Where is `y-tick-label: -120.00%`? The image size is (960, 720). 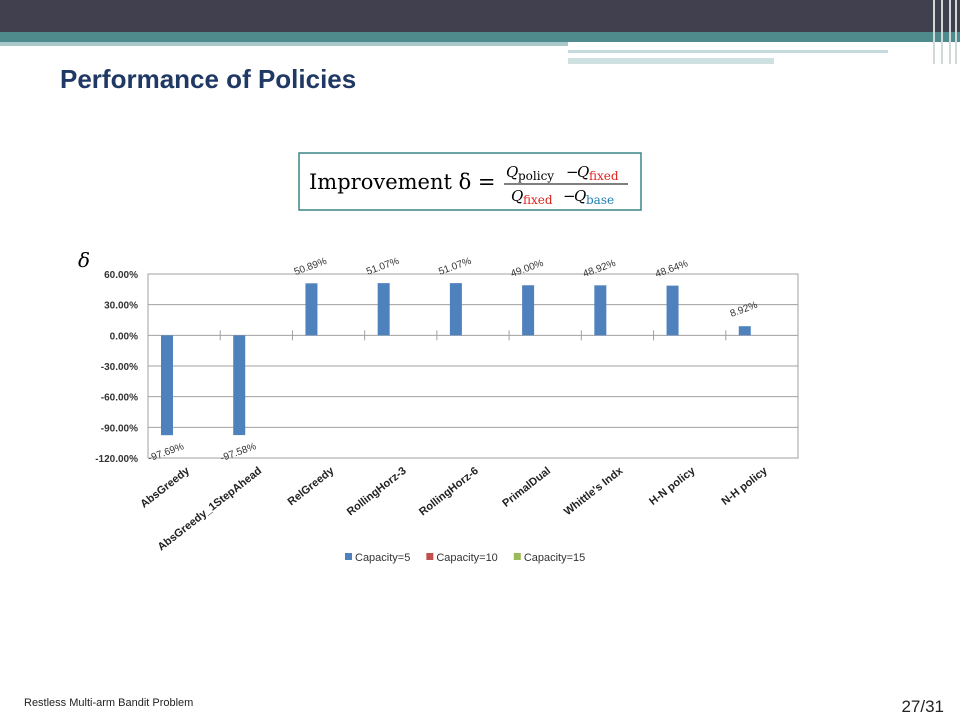 y-tick-label: -120.00% is located at coordinates (116, 459).